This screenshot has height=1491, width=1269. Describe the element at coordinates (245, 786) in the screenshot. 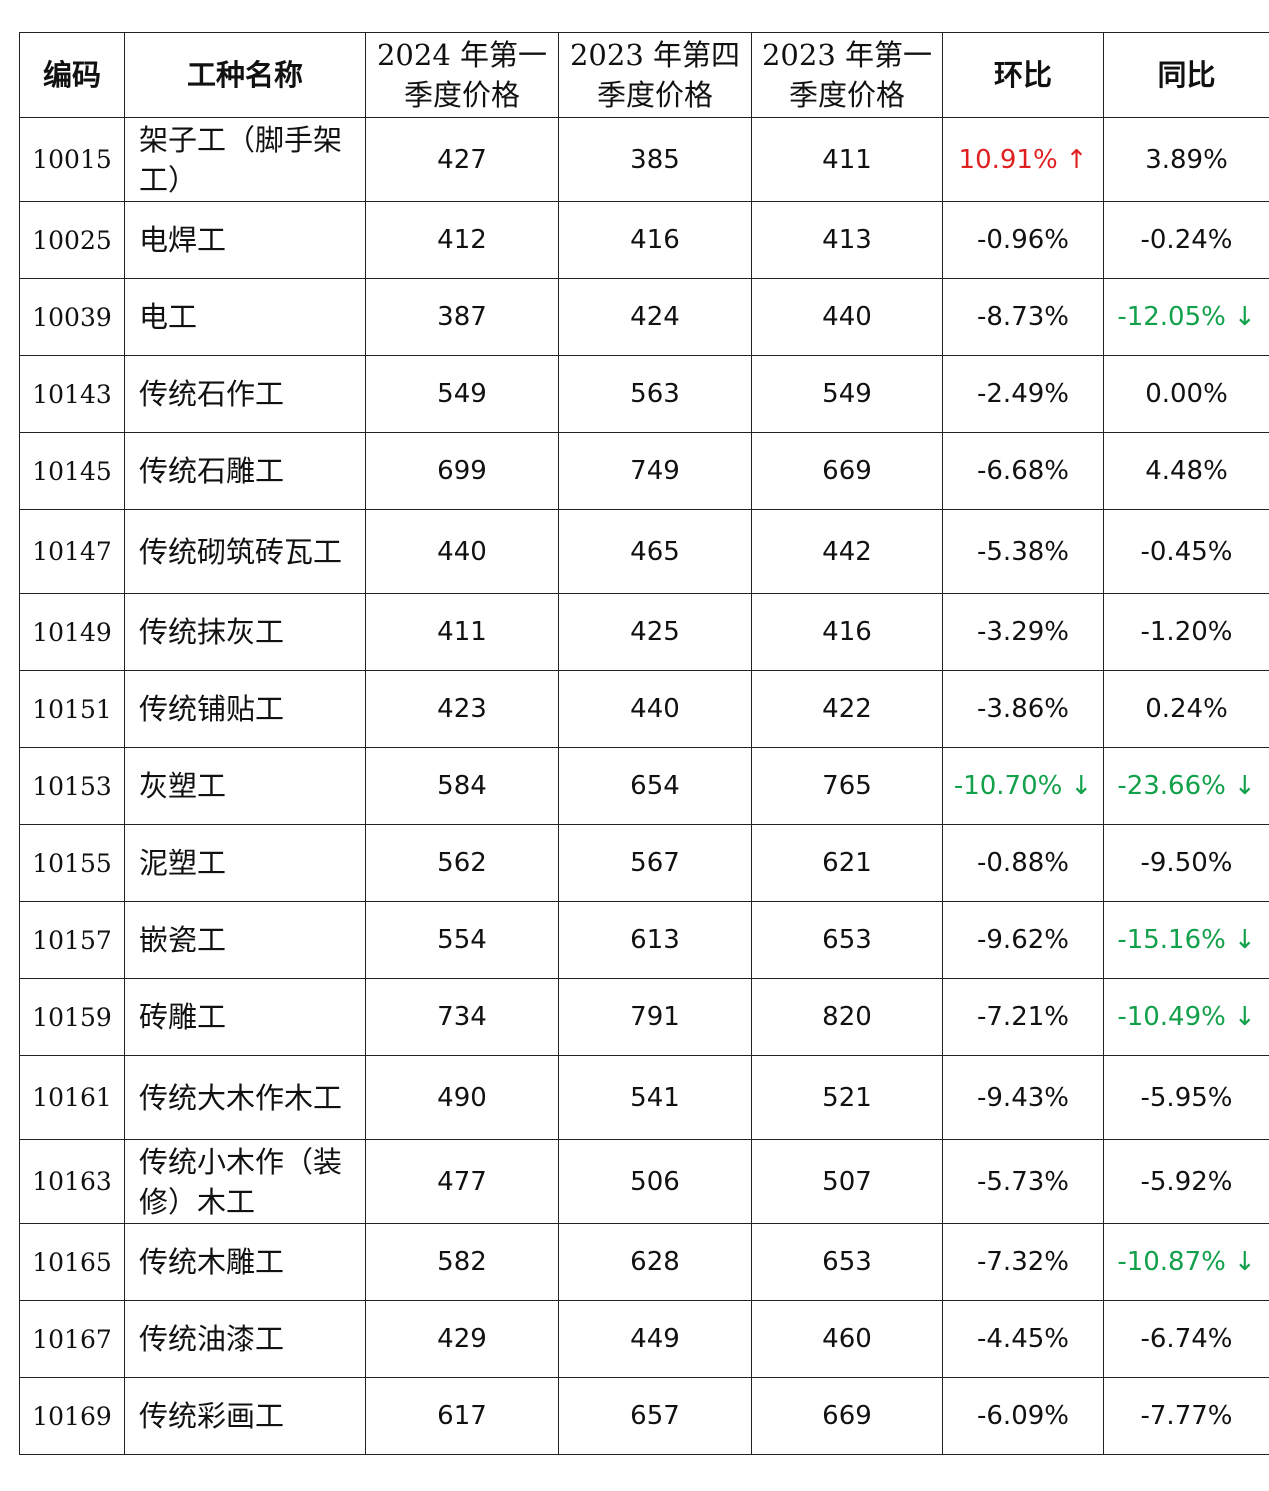

I see `trade-name-cell: 灰塑工` at that location.